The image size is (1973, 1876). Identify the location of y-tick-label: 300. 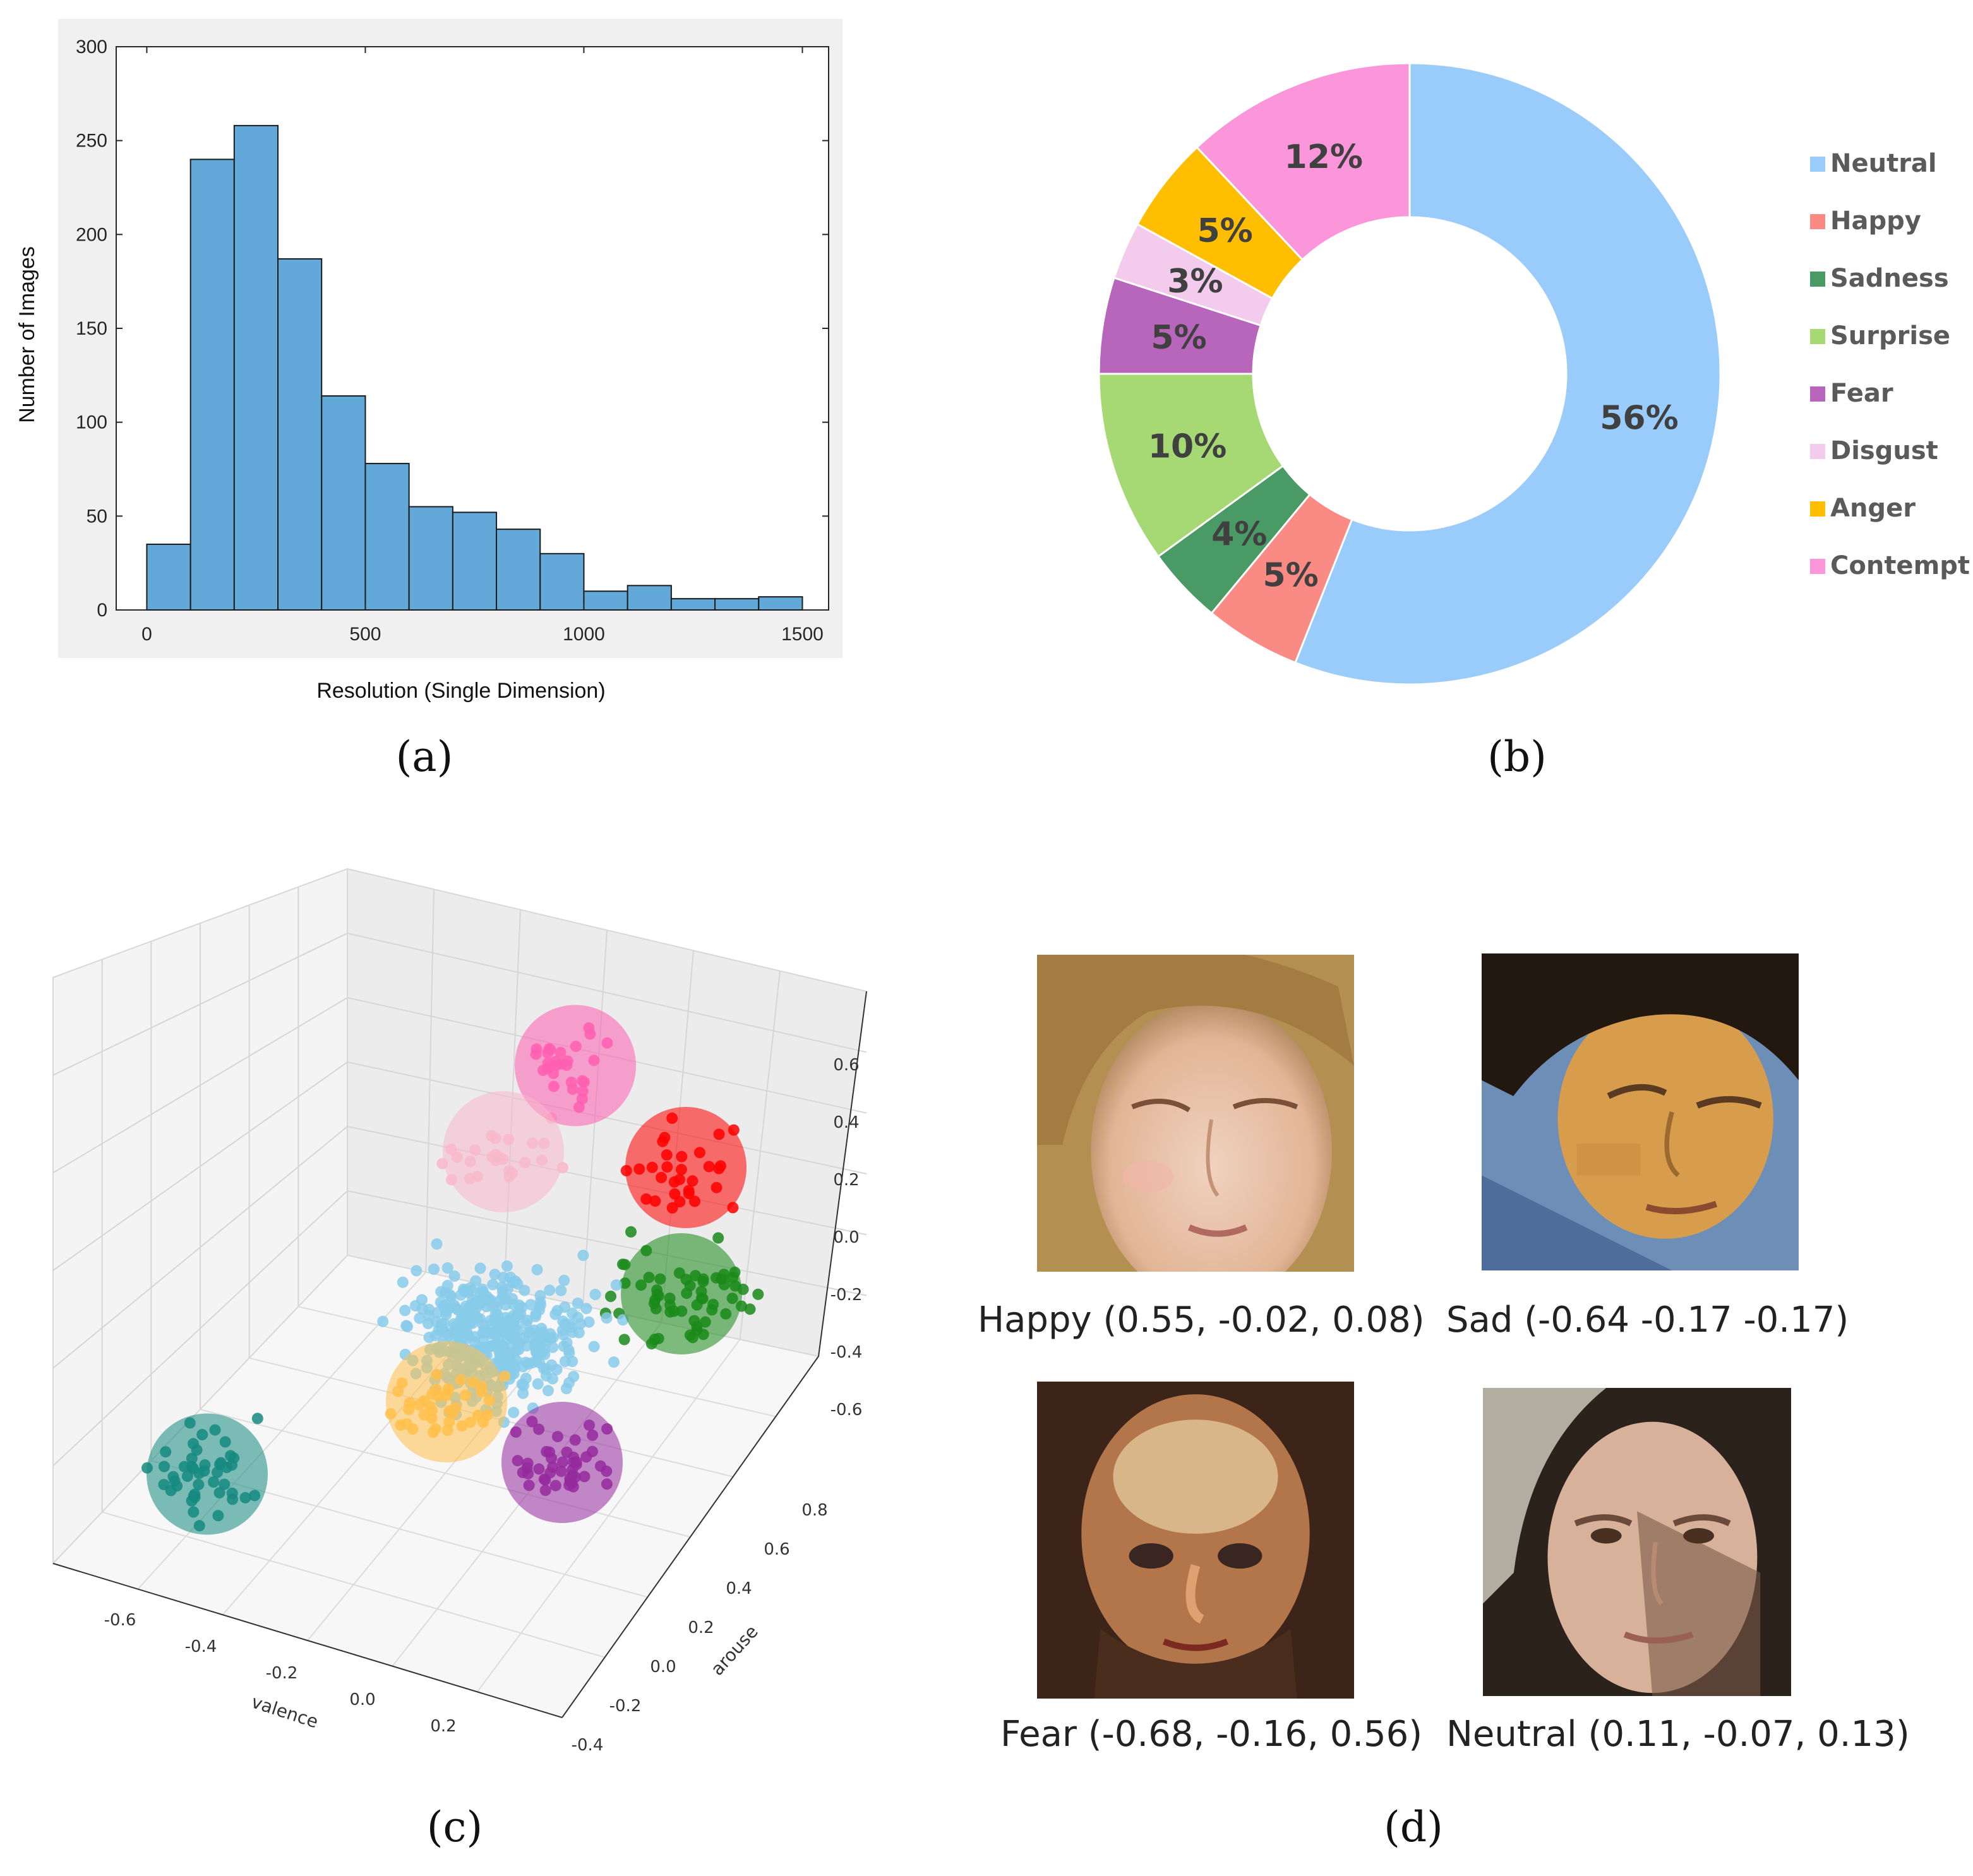
(91, 47).